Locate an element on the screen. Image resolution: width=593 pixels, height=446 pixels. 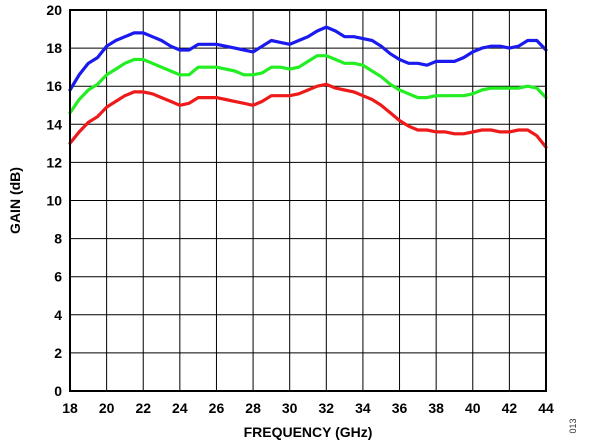
x-tick-label-13: 44 is located at coordinates (546, 408).